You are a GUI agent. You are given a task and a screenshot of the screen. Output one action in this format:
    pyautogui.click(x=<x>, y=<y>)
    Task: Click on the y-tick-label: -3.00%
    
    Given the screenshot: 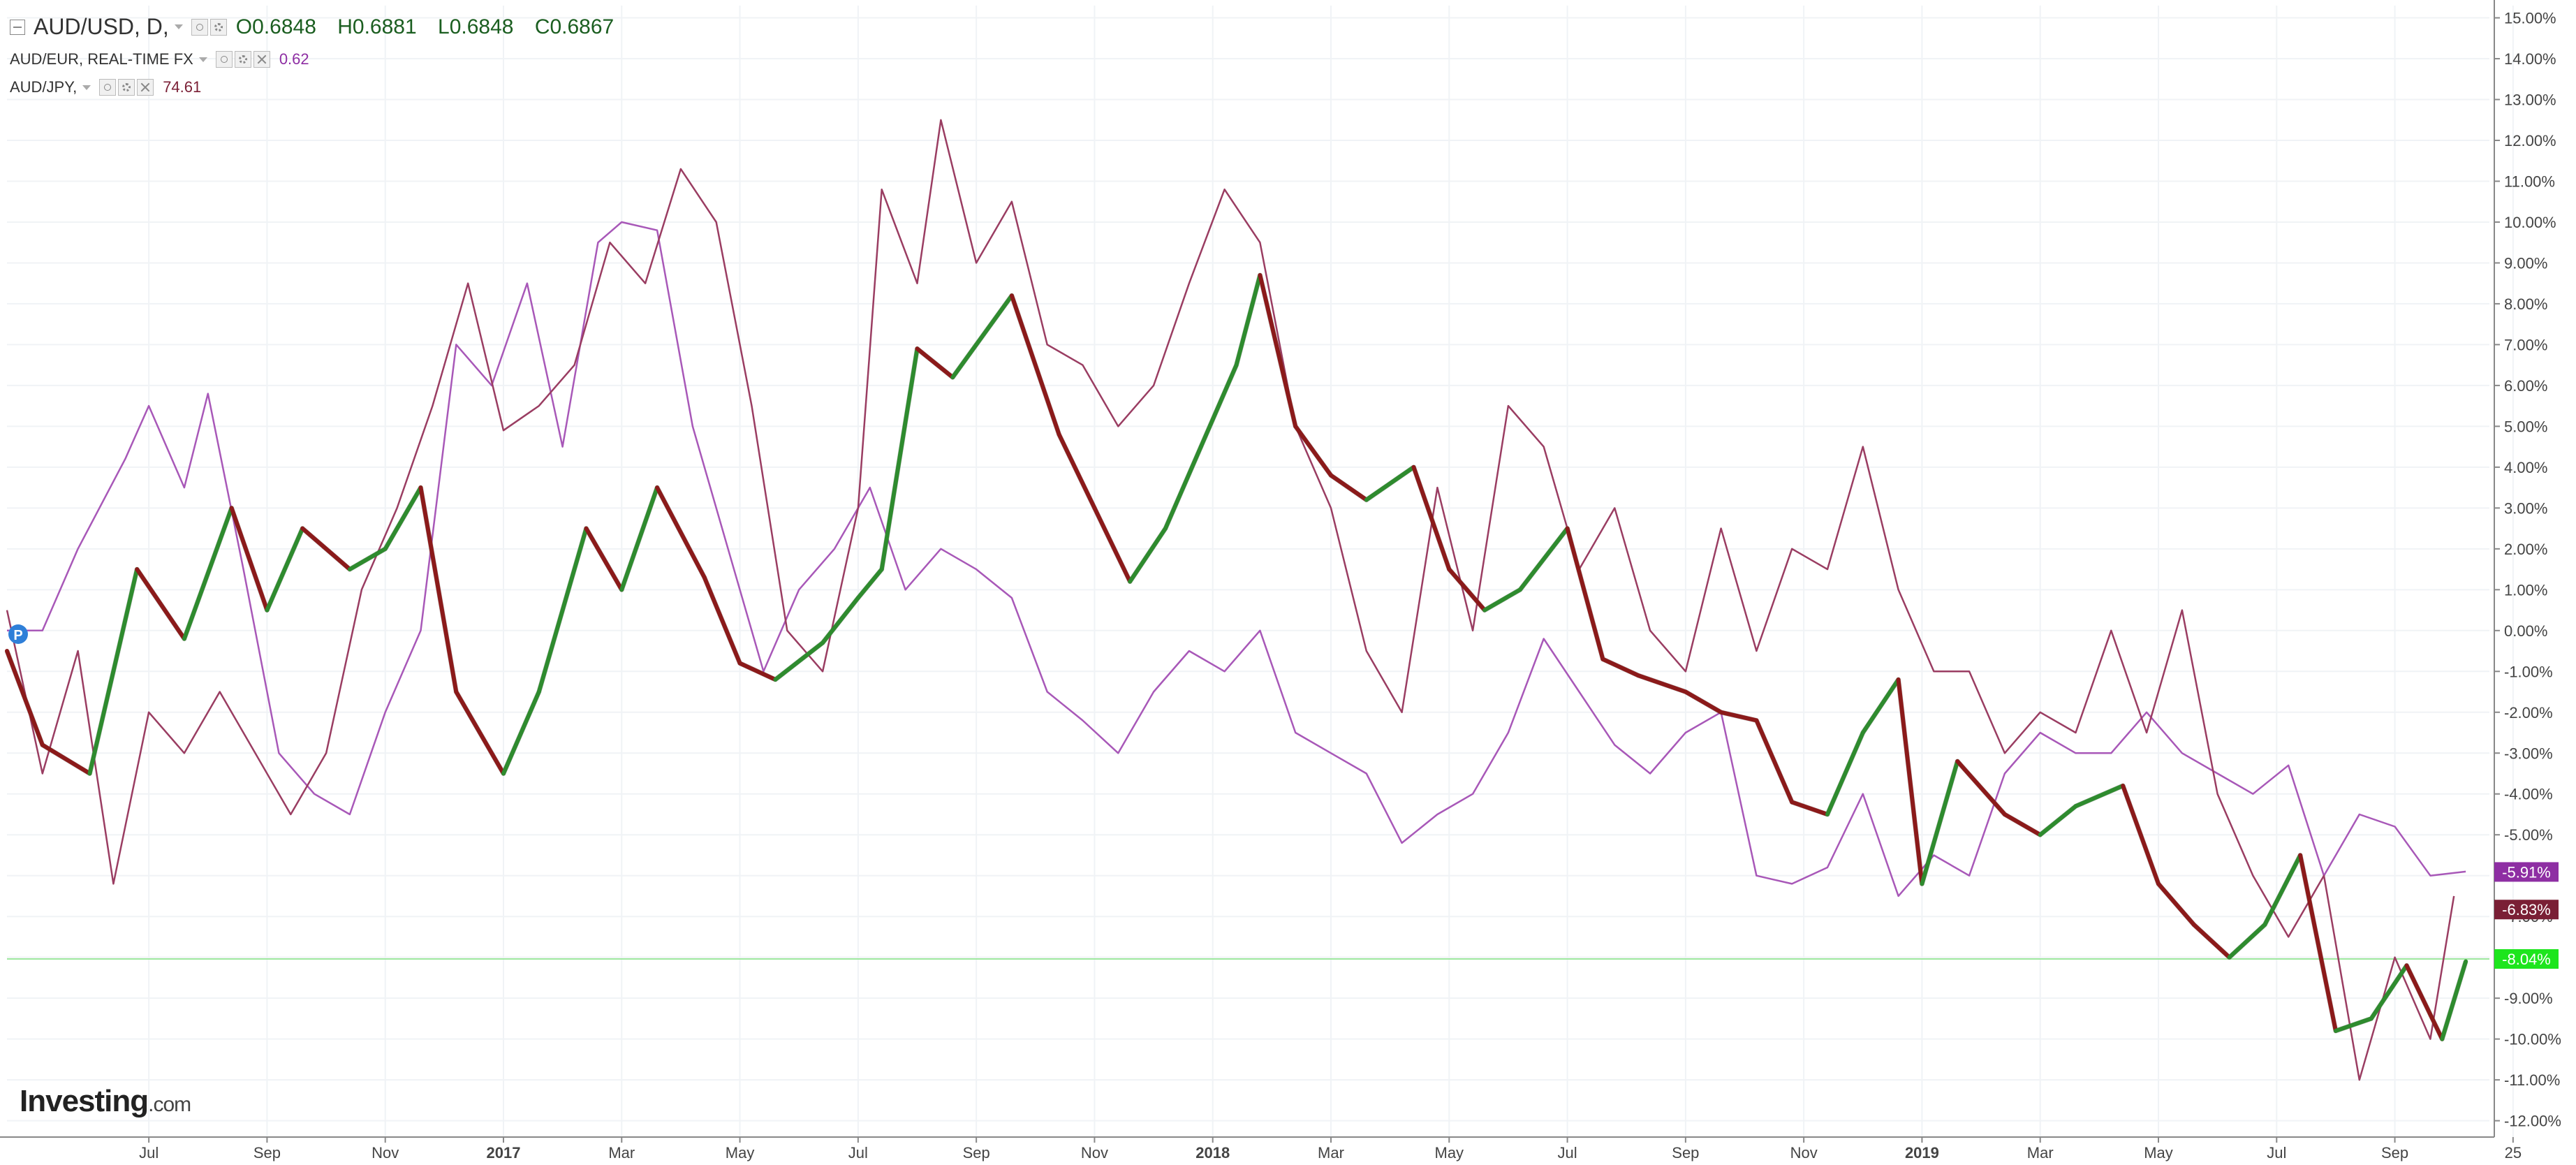 What is the action you would take?
    pyautogui.click(x=2528, y=753)
    